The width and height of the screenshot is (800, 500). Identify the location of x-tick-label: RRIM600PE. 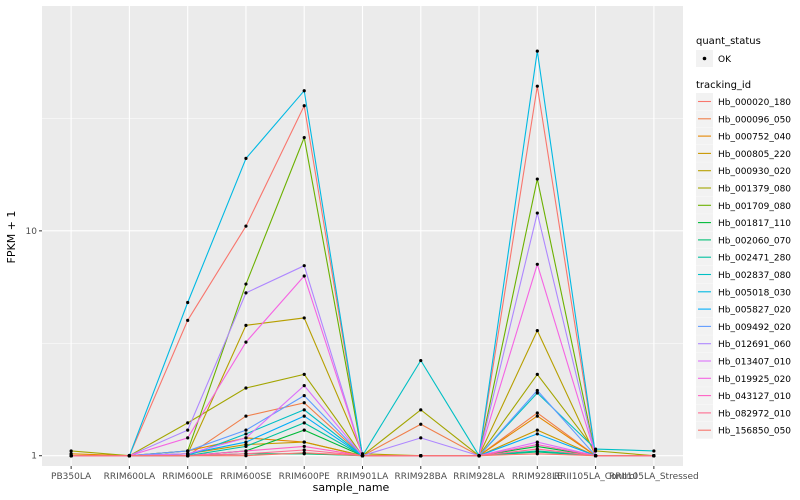
(305, 477).